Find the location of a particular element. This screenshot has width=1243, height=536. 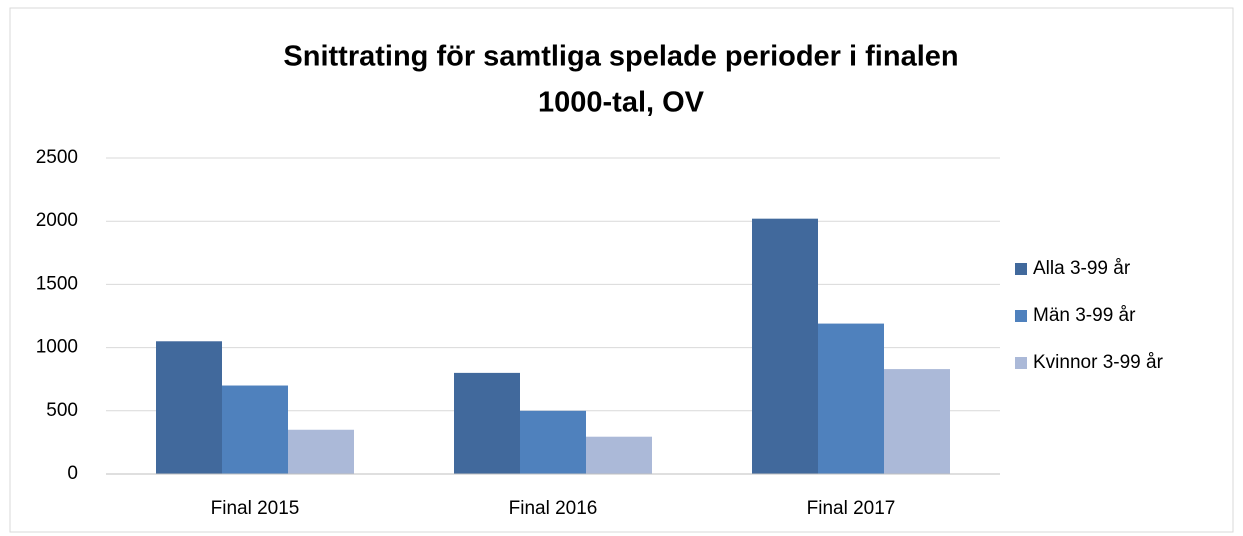

y-tick-label: 1000 is located at coordinates (57, 347).